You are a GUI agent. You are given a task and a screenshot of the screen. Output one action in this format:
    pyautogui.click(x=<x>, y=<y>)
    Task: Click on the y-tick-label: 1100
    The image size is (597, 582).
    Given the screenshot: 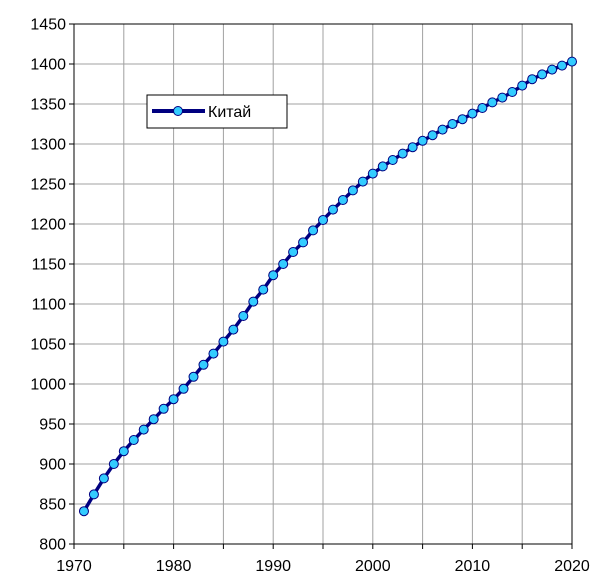 What is the action you would take?
    pyautogui.click(x=49, y=305)
    